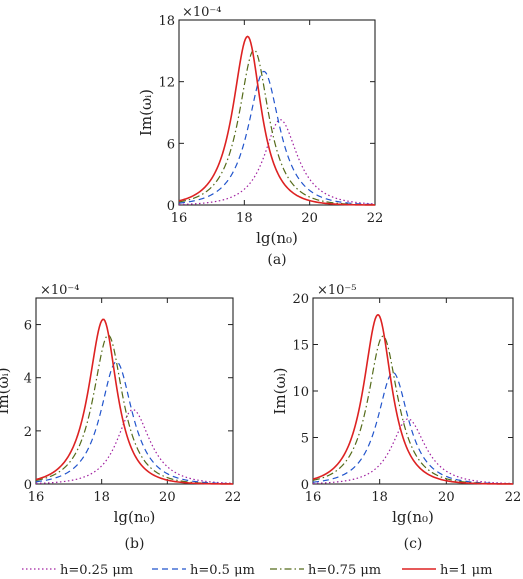 The width and height of the screenshot is (523, 579). Describe the element at coordinates (28, 379) in the screenshot. I see `y-tick-label: 4` at that location.